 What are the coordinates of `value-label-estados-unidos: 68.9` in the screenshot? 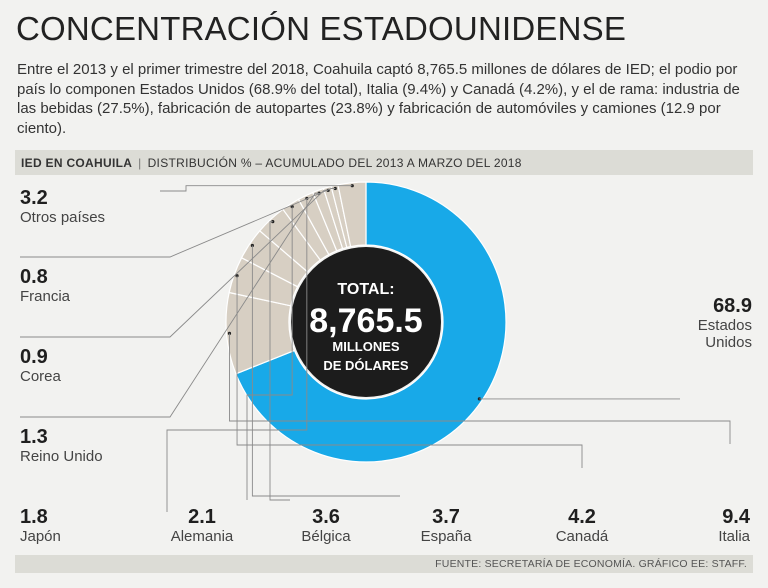 It's located at (732, 306).